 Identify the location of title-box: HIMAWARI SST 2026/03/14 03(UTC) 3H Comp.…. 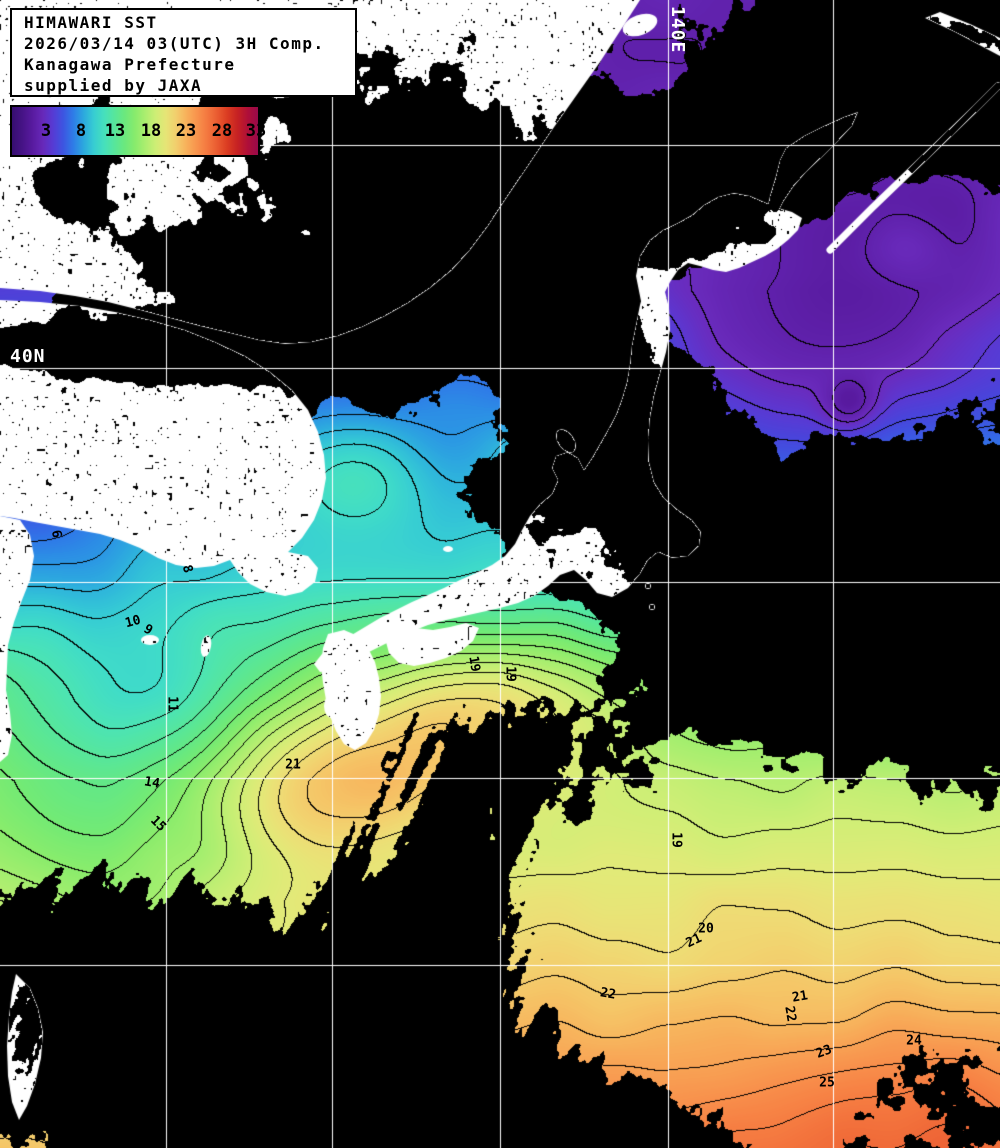
(183, 52).